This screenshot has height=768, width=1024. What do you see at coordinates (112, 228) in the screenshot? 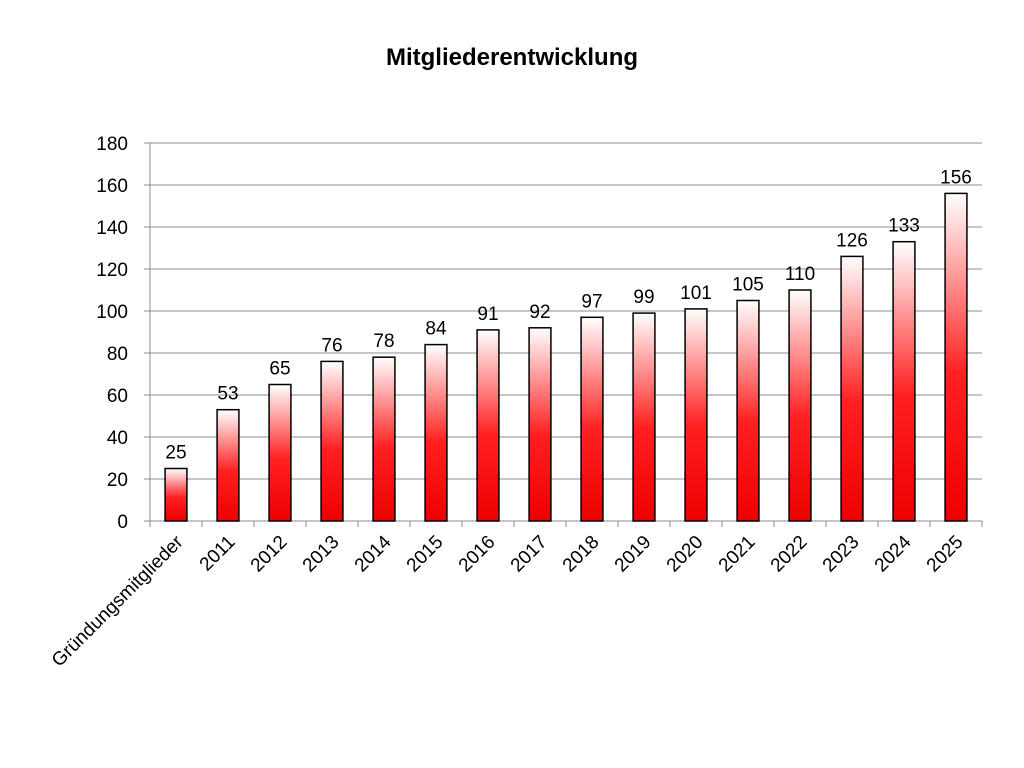
I see `y-tick-label: 140` at bounding box center [112, 228].